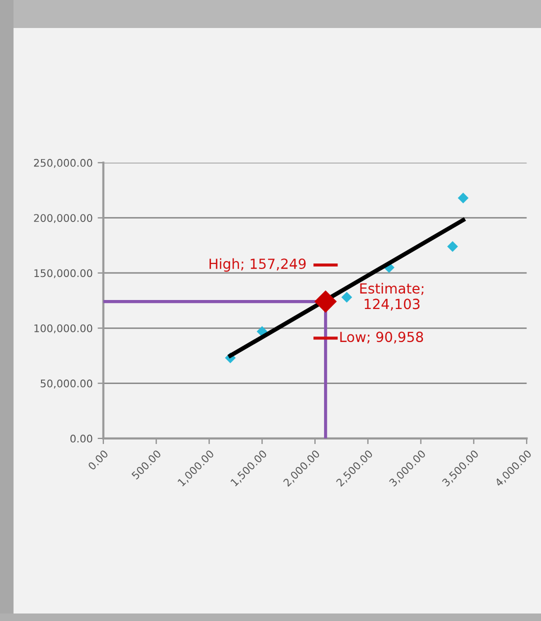 This screenshot has width=541, height=621. I want to click on y-tick-label: 150,000.00, so click(63, 273).